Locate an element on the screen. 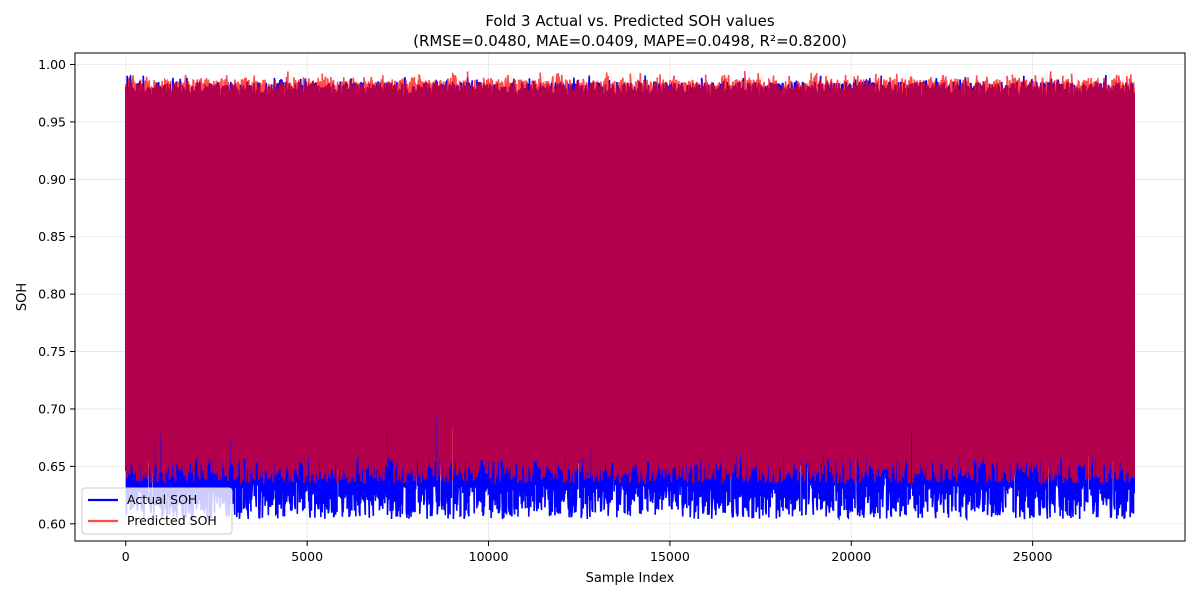 The height and width of the screenshot is (600, 1200). x-axis-label: Sample Index is located at coordinates (630, 578).